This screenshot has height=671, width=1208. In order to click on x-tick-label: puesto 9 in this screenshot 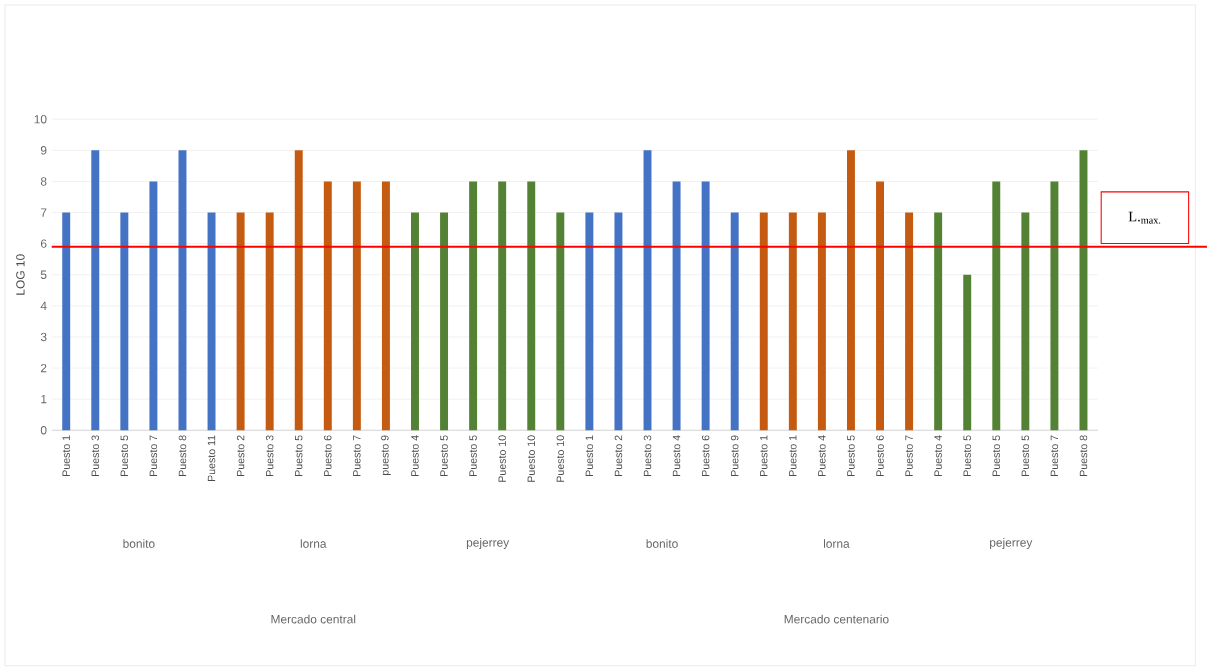, I will do `click(386, 455)`.